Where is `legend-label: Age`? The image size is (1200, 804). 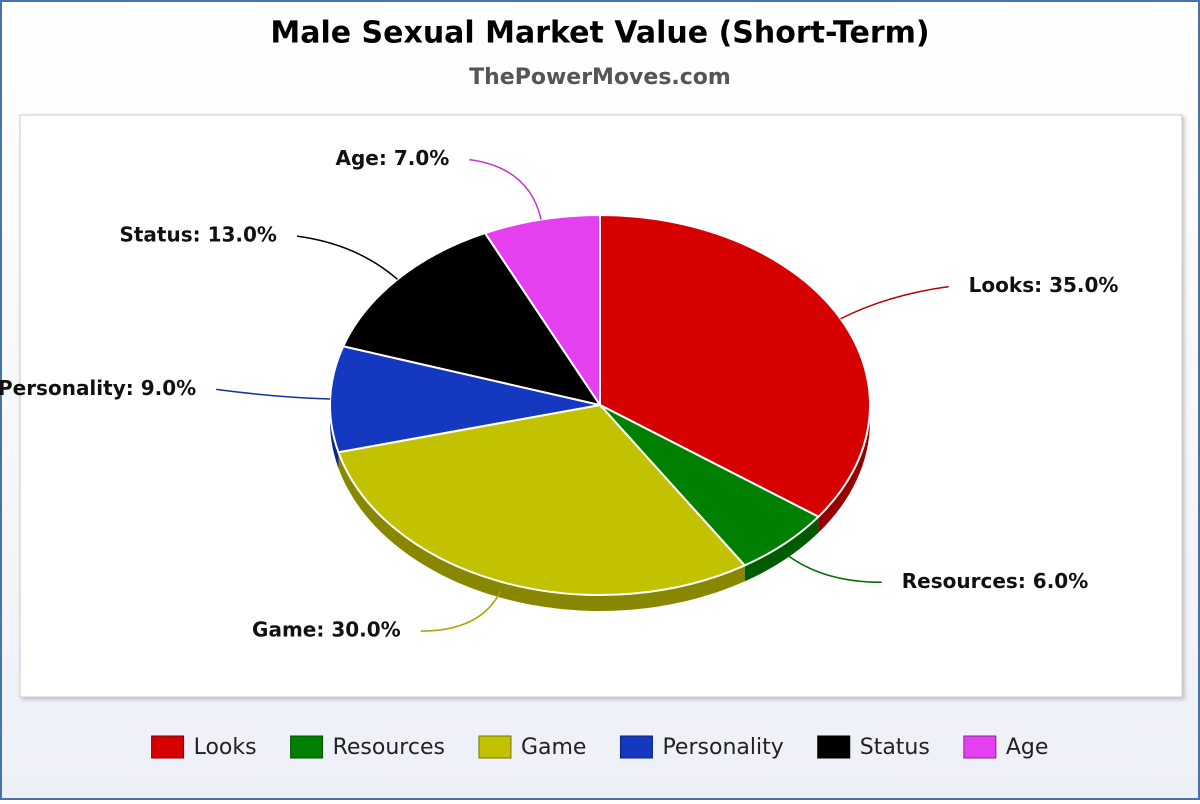
legend-label: Age is located at coordinates (1027, 747).